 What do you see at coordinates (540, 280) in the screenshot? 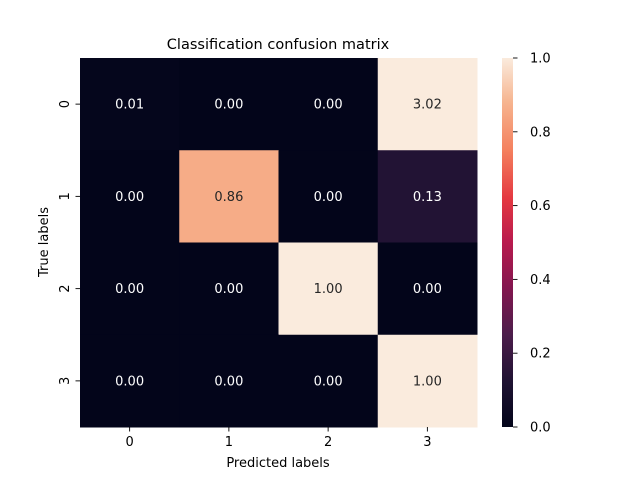
I see `colorbar-tick-label-2: 0.4` at bounding box center [540, 280].